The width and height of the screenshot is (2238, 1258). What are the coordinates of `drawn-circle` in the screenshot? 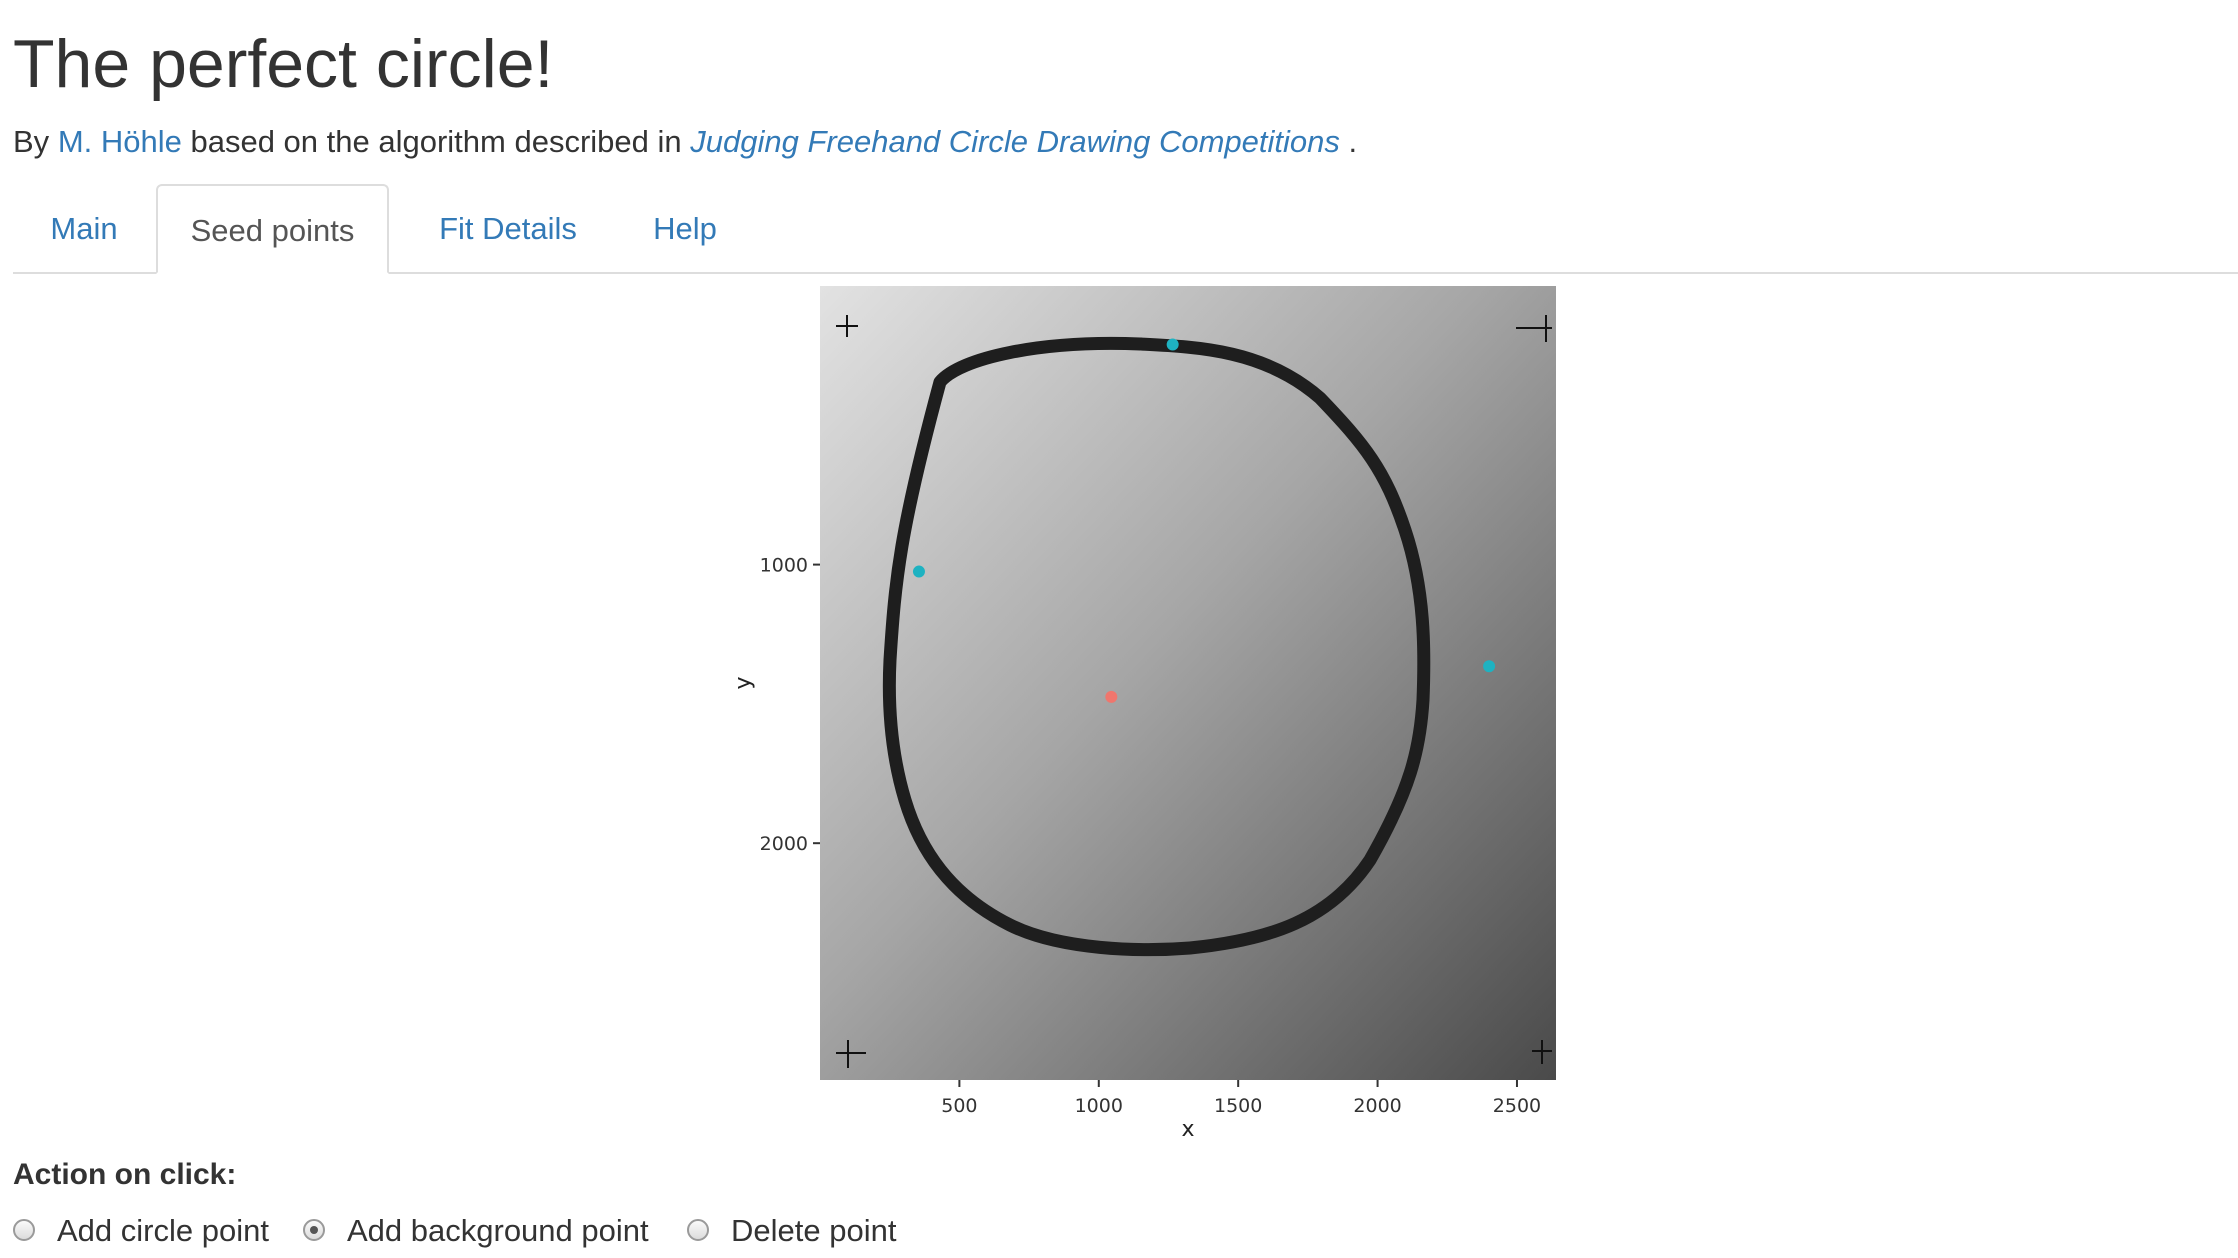 It's located at (1156, 646).